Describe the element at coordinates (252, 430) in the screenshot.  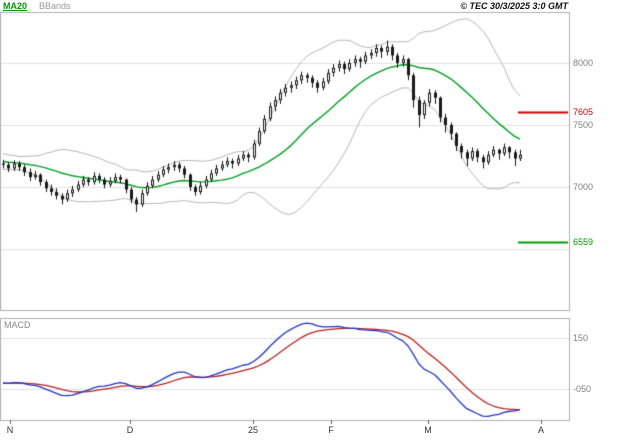
I see `x-axis-label-25: 25` at that location.